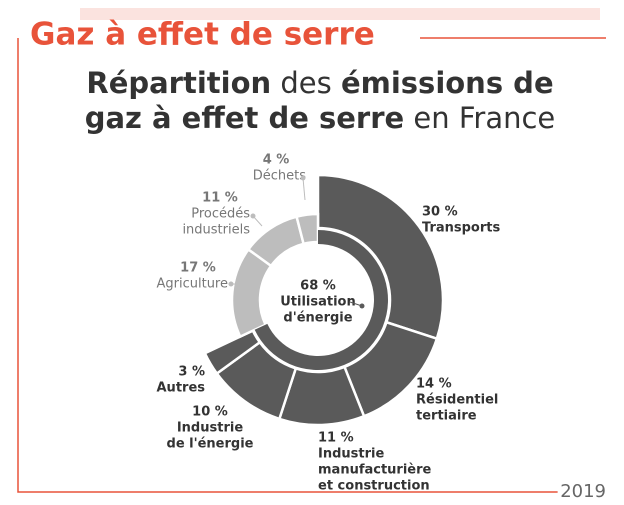  What do you see at coordinates (244, 118) in the screenshot?
I see `title-part: gaz à effet de serre` at bounding box center [244, 118].